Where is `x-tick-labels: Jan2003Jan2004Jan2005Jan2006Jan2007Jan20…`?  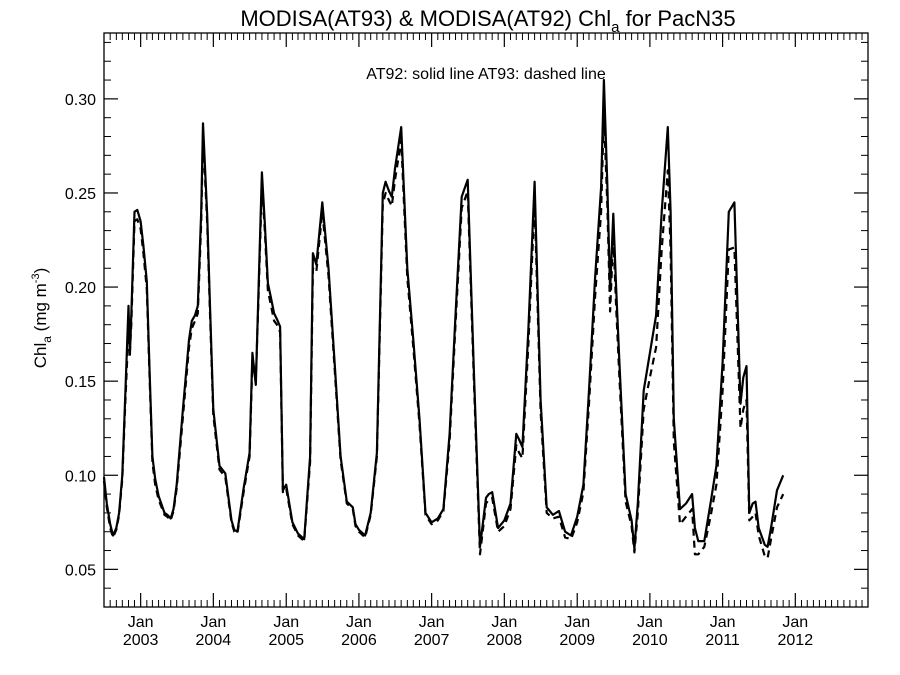
x-tick-labels: Jan2003Jan2004Jan2005Jan2006Jan2007Jan20… is located at coordinates (468, 631).